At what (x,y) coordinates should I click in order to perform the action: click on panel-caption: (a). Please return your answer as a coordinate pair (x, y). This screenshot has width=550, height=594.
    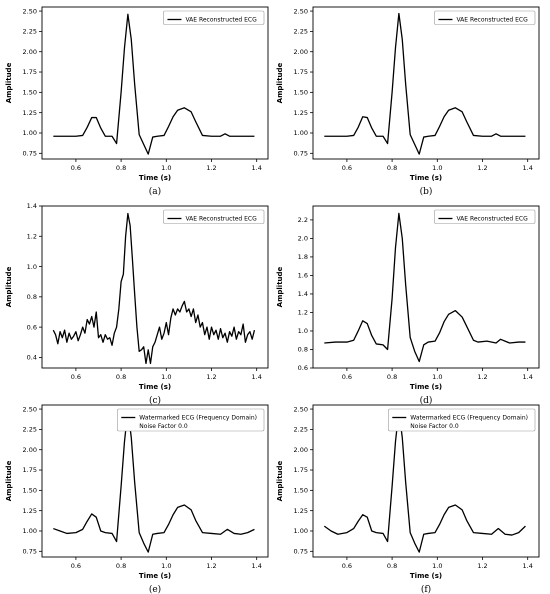
    Looking at the image, I should click on (155, 191).